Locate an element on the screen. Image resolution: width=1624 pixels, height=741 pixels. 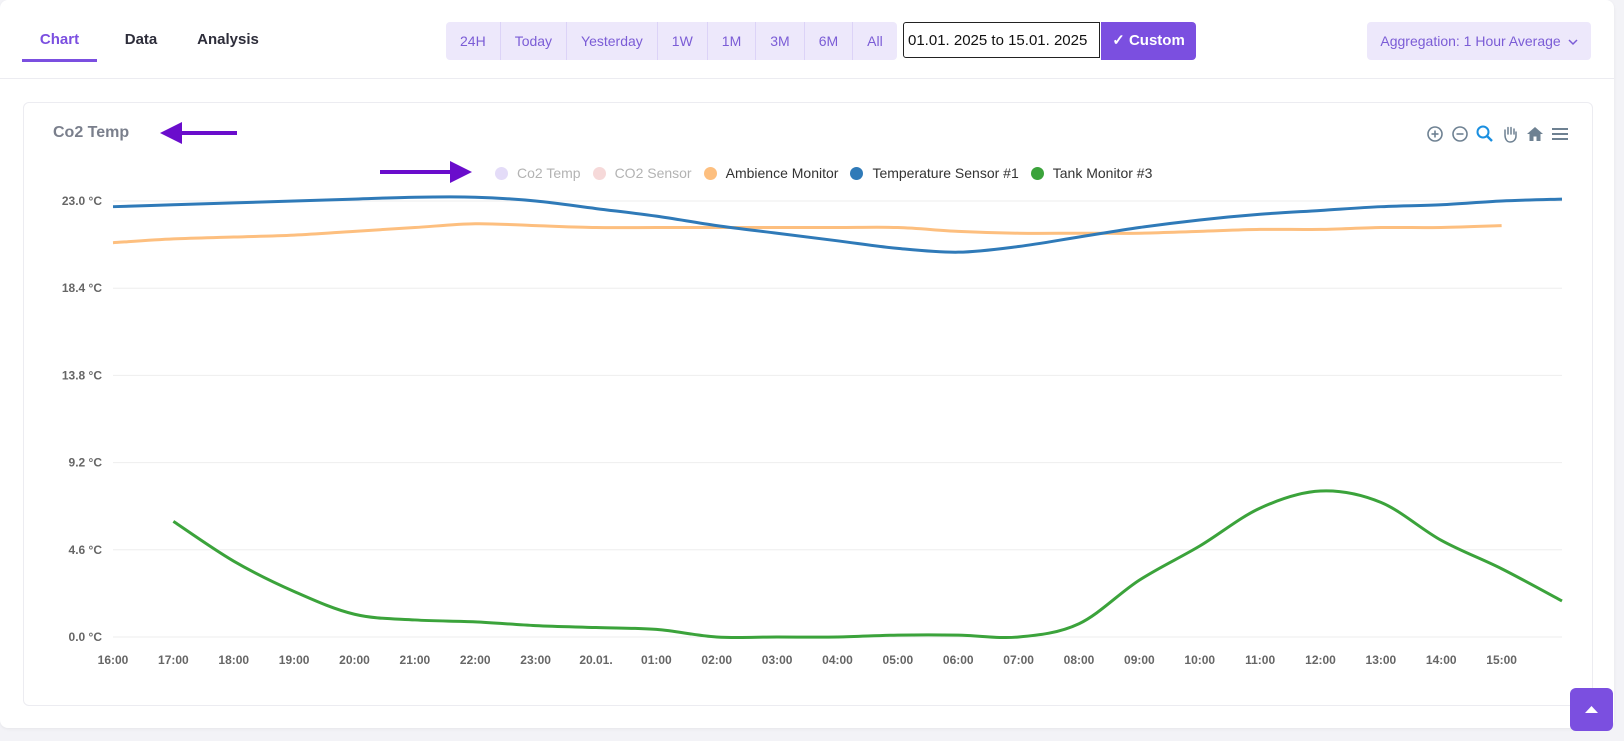
y-axis-labels: 23.0 °C 18.4 °C 13.8 °C 9.2 °C 4.6 °C 0.0 °C is located at coordinates (82, 419).